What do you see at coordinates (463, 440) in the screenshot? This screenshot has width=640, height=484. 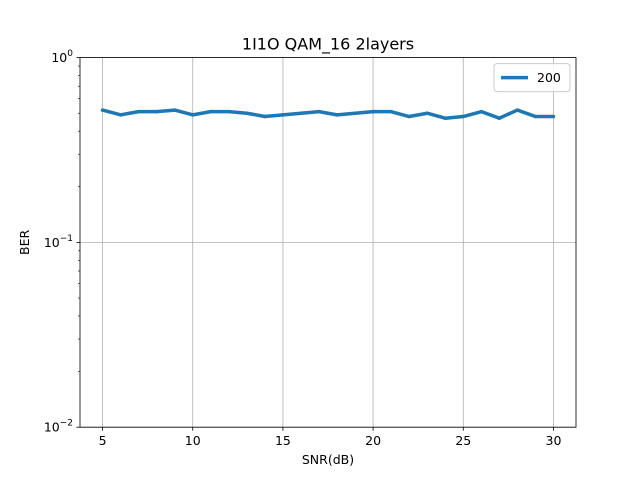 I see `x-tick-label: 25` at bounding box center [463, 440].